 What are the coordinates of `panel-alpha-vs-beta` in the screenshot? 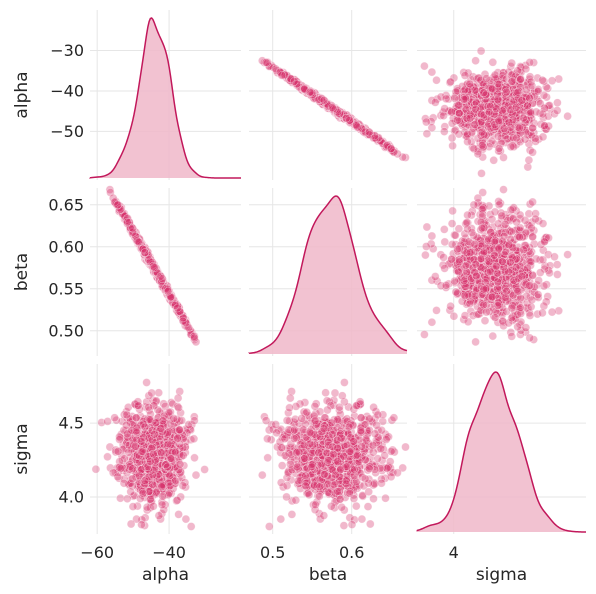 It's located at (329, 95).